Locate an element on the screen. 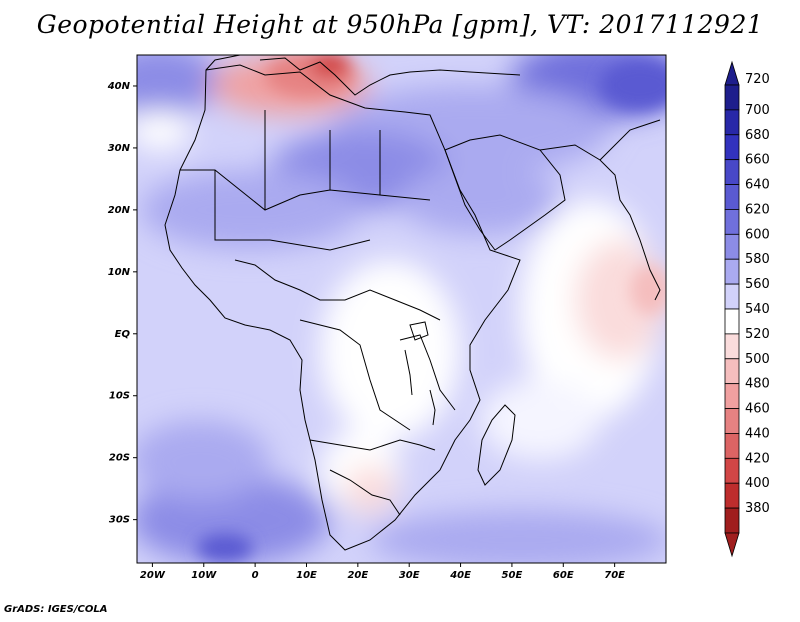 Image resolution: width=800 pixels, height=622 pixels. colorbar-label: 540 is located at coordinates (757, 309).